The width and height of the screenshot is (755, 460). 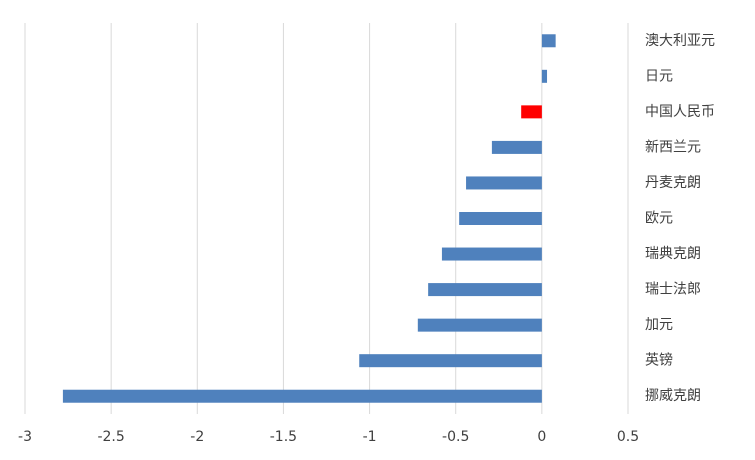 I want to click on category-label: 瑞士法郎, so click(x=673, y=290).